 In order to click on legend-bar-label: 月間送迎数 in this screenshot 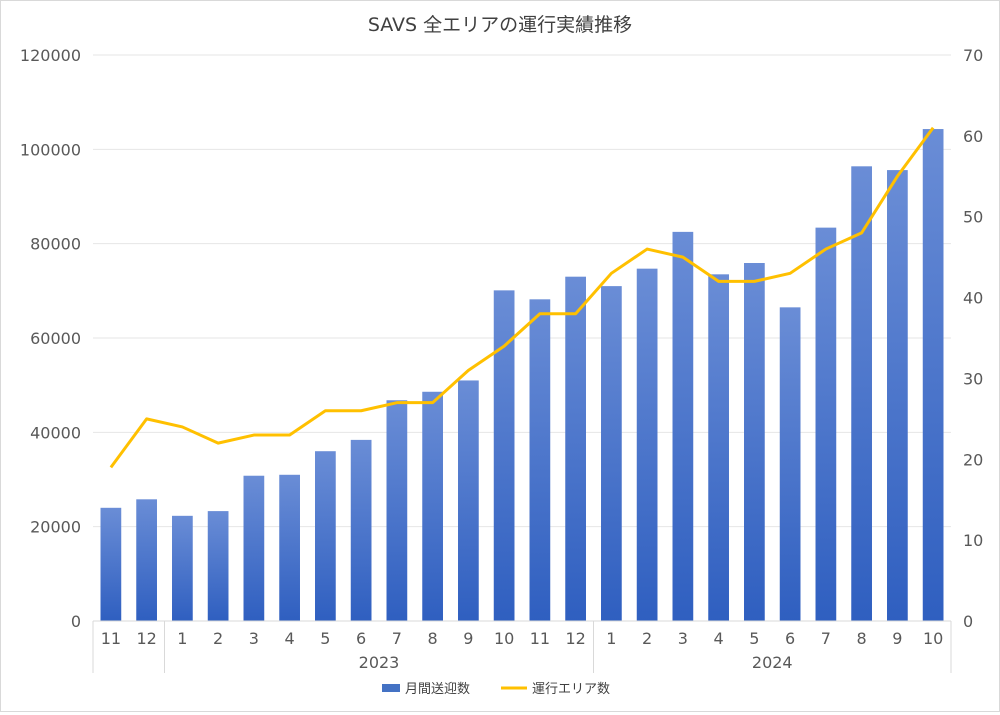, I will do `click(437, 689)`.